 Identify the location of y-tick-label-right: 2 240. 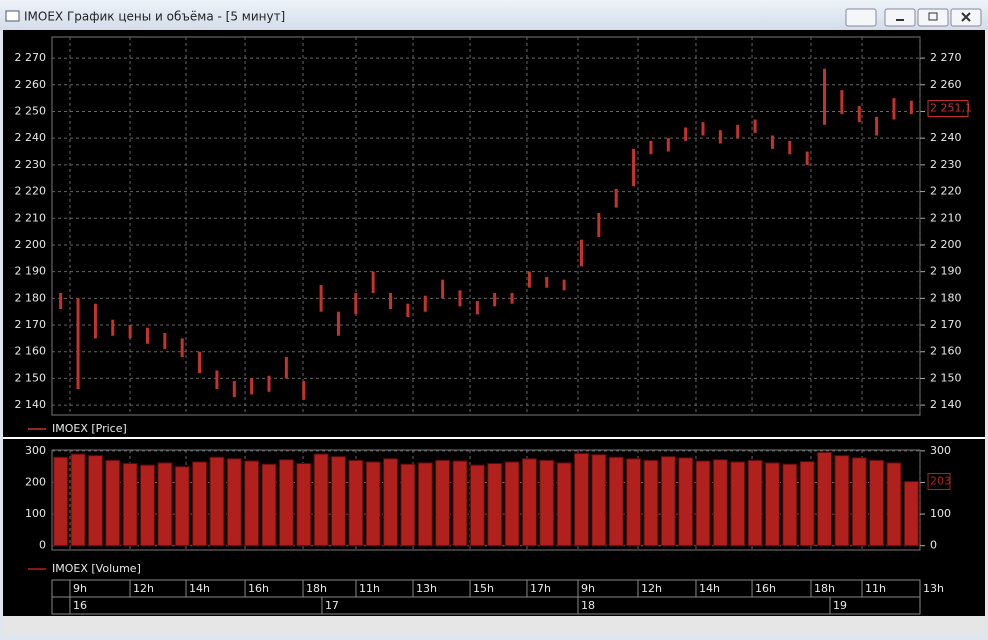
(946, 137).